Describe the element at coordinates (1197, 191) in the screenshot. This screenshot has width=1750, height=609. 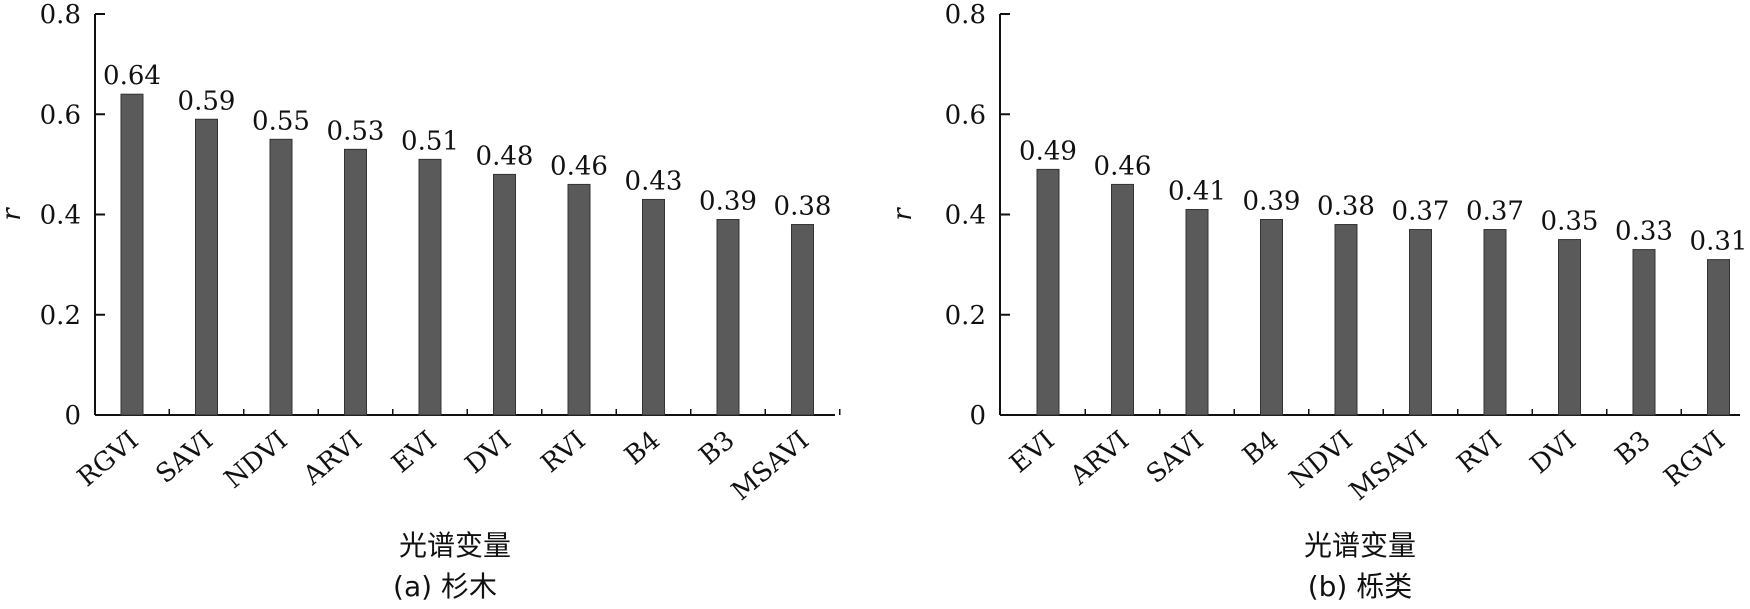
I see `data-label: 0.41` at that location.